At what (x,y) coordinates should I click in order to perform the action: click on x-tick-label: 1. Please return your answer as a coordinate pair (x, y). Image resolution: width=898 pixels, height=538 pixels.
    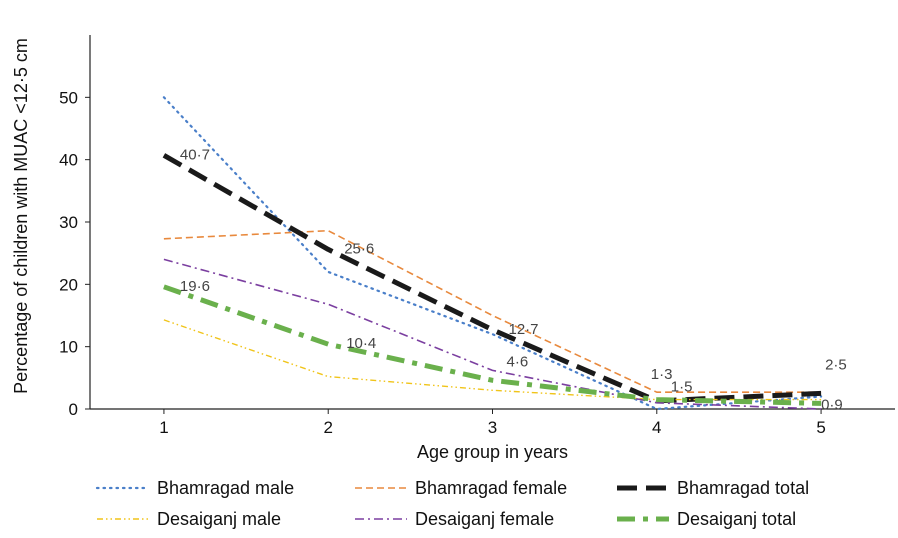
    Looking at the image, I should click on (163, 427).